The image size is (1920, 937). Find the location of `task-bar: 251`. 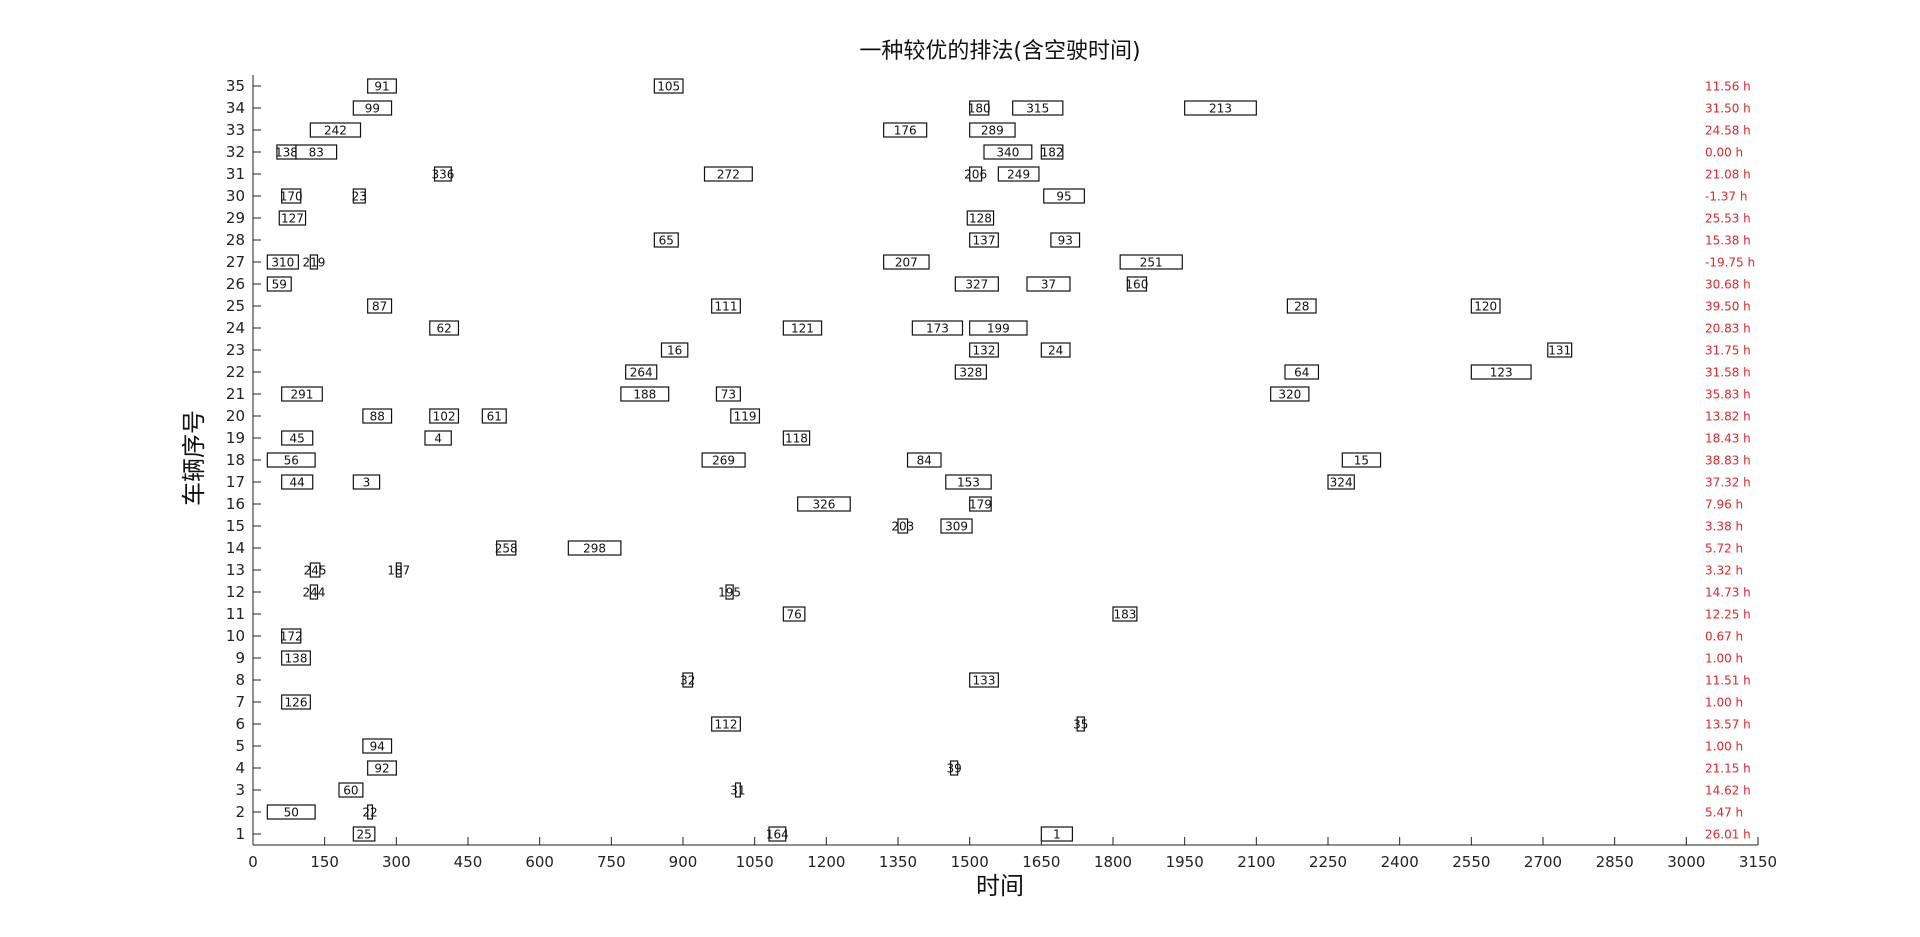

task-bar: 251 is located at coordinates (1151, 262).